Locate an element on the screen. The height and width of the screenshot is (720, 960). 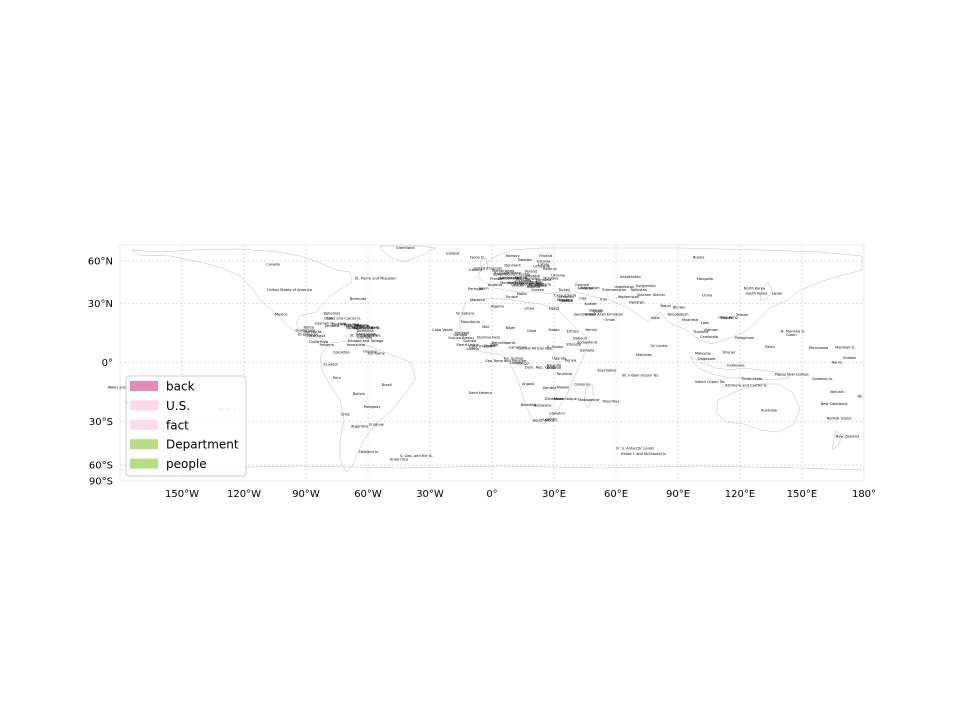
country-label: Hong Kong is located at coordinates (728, 317).